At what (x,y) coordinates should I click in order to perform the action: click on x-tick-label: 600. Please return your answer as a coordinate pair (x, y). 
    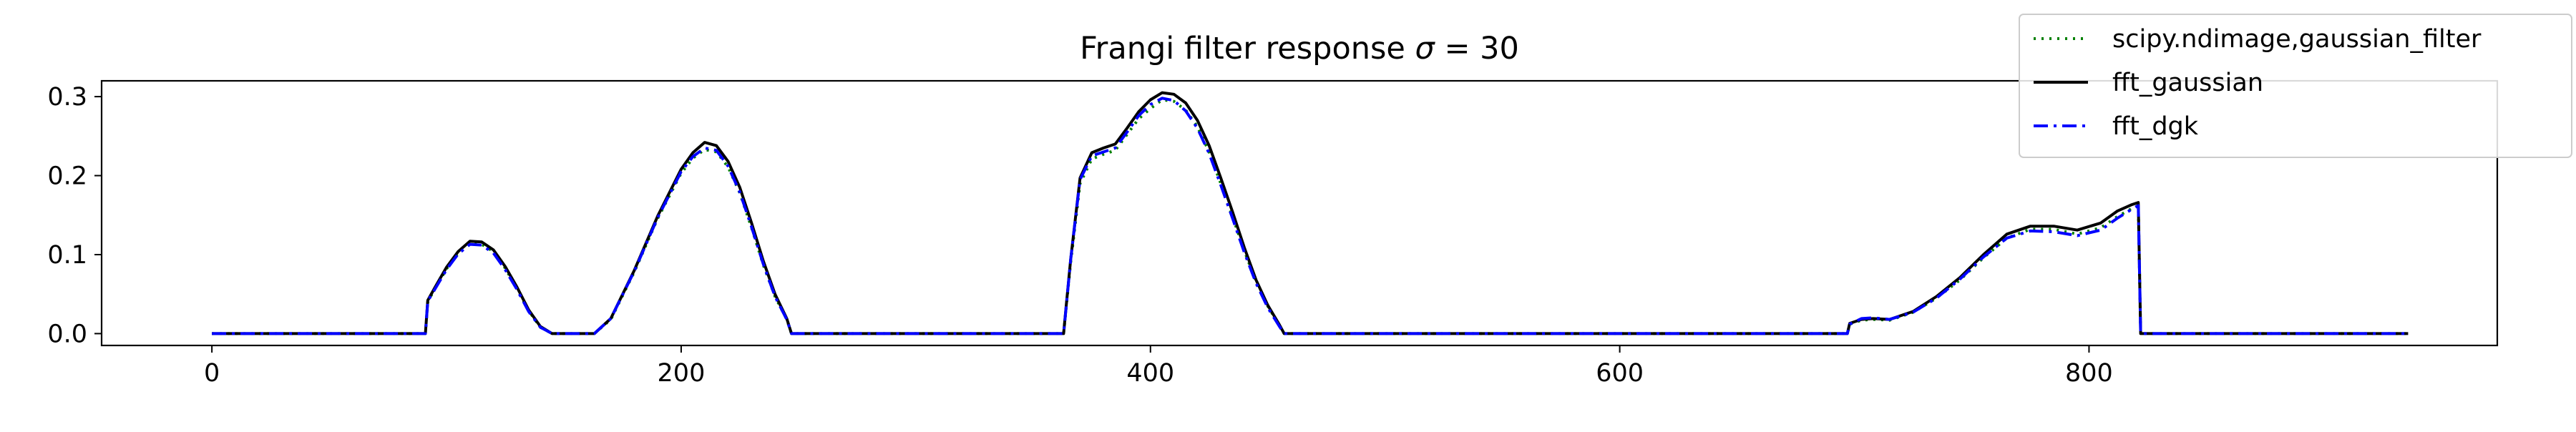
    Looking at the image, I should click on (1620, 373).